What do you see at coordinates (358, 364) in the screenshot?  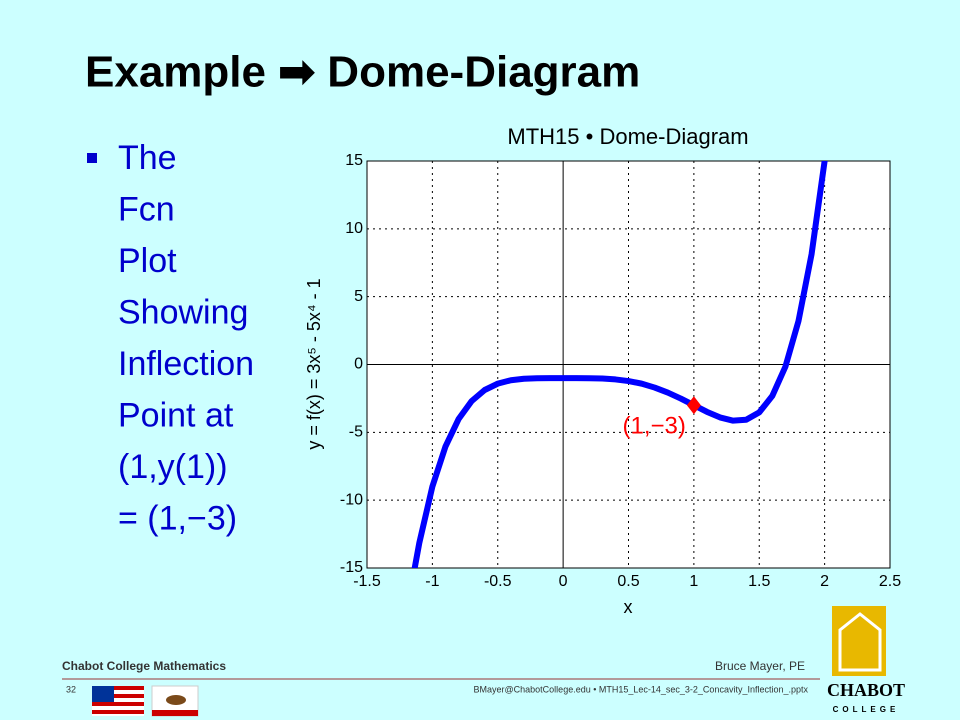 I see `y-tick-label: 0` at bounding box center [358, 364].